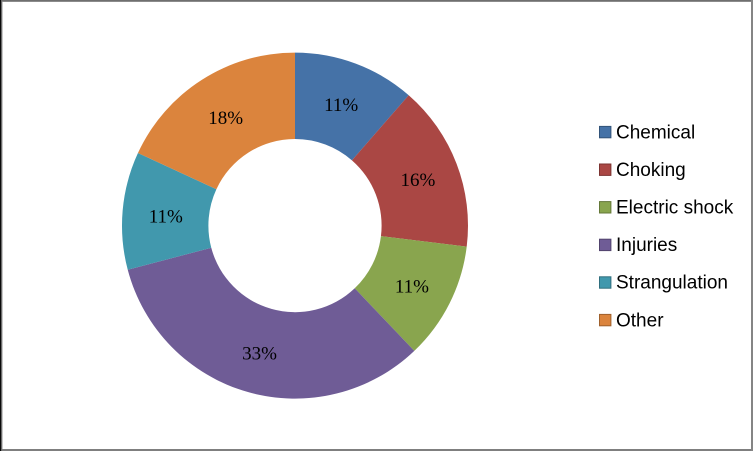 The width and height of the screenshot is (753, 451). Describe the element at coordinates (651, 170) in the screenshot. I see `svg-text: Choking` at that location.